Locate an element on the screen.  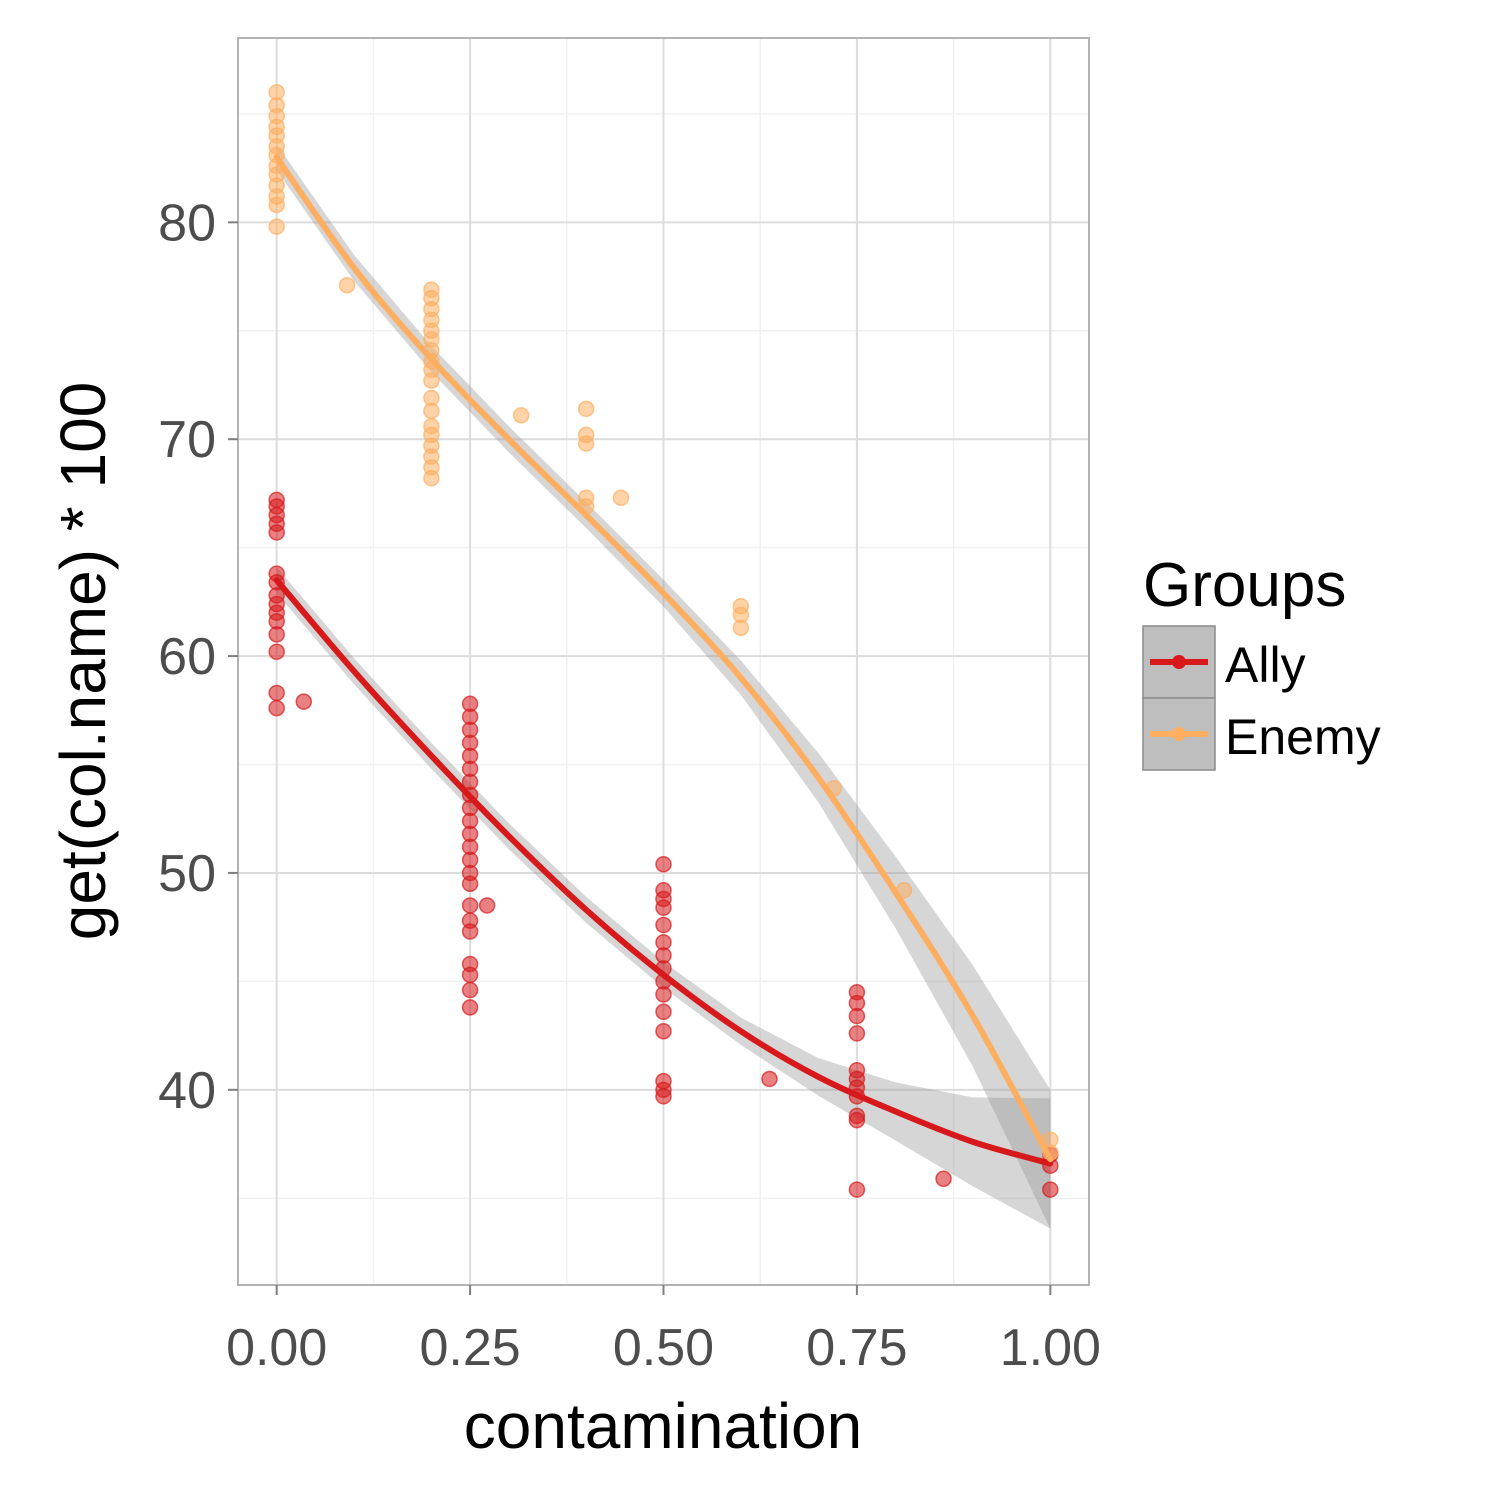
legend-item-enemy: Enemy is located at coordinates (1261, 734).